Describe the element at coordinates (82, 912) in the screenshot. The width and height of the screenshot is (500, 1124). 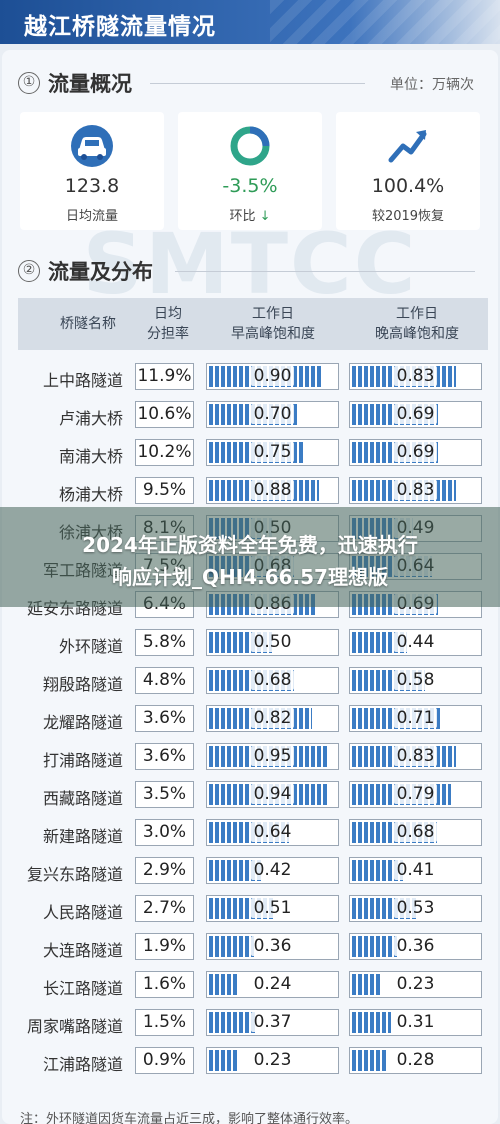
I see `tunnel-name: 人民路隧道` at that location.